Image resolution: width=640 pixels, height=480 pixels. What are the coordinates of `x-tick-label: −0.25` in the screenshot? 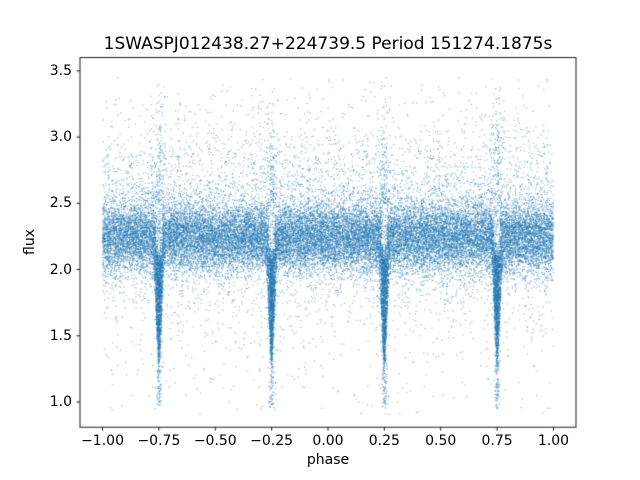 It's located at (272, 441).